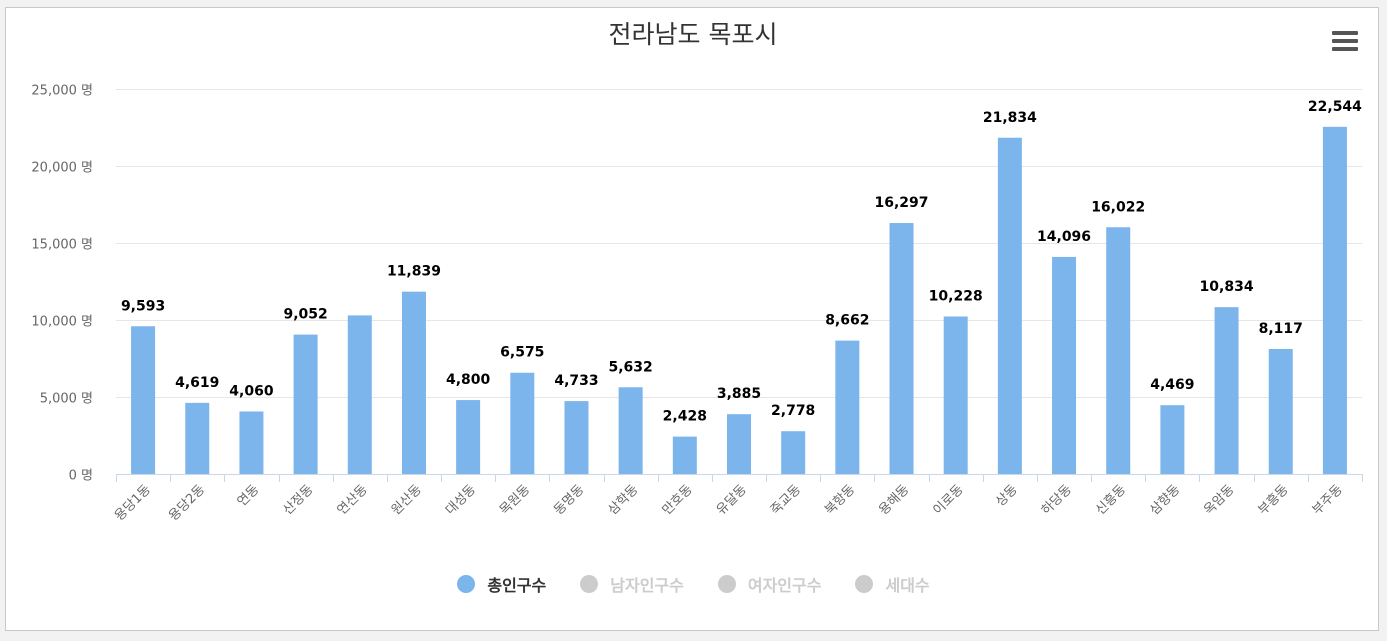 The height and width of the screenshot is (641, 1387). Describe the element at coordinates (1227, 287) in the screenshot. I see `data-label: 10,834` at that location.